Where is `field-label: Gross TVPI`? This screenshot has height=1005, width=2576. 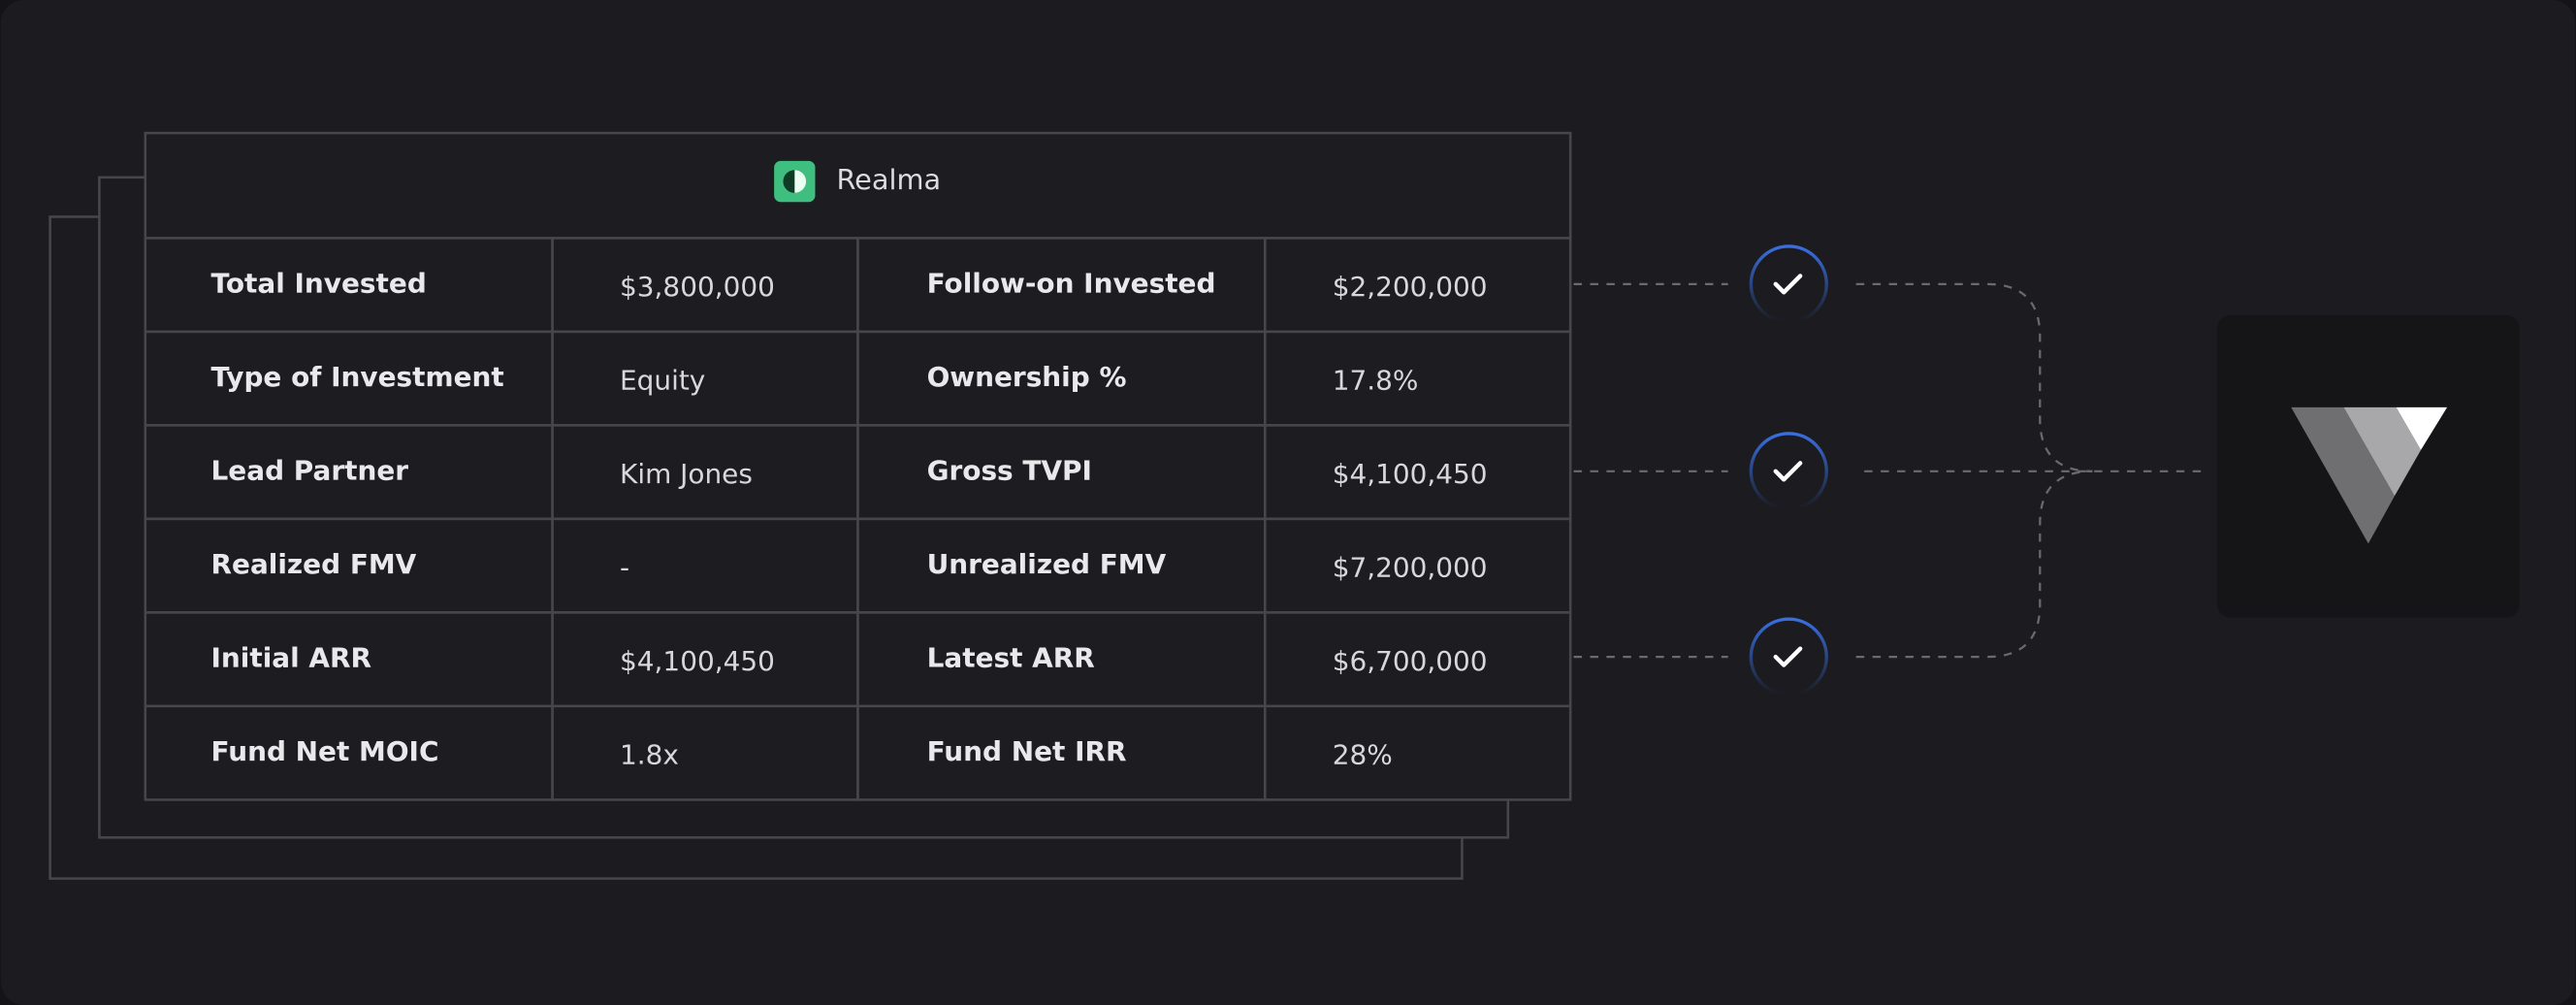 field-label: Gross TVPI is located at coordinates (1009, 471).